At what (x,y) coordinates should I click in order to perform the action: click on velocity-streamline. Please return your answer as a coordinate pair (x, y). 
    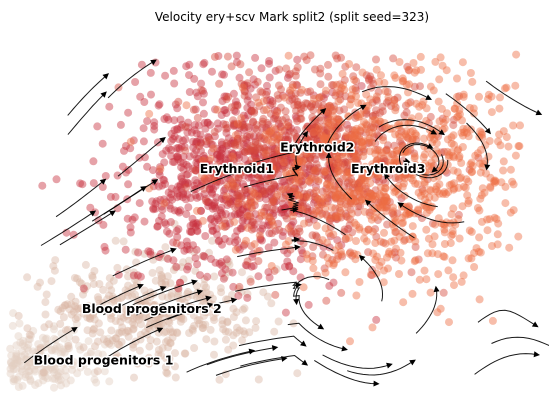
    Looking at the image, I should click on (380, 368).